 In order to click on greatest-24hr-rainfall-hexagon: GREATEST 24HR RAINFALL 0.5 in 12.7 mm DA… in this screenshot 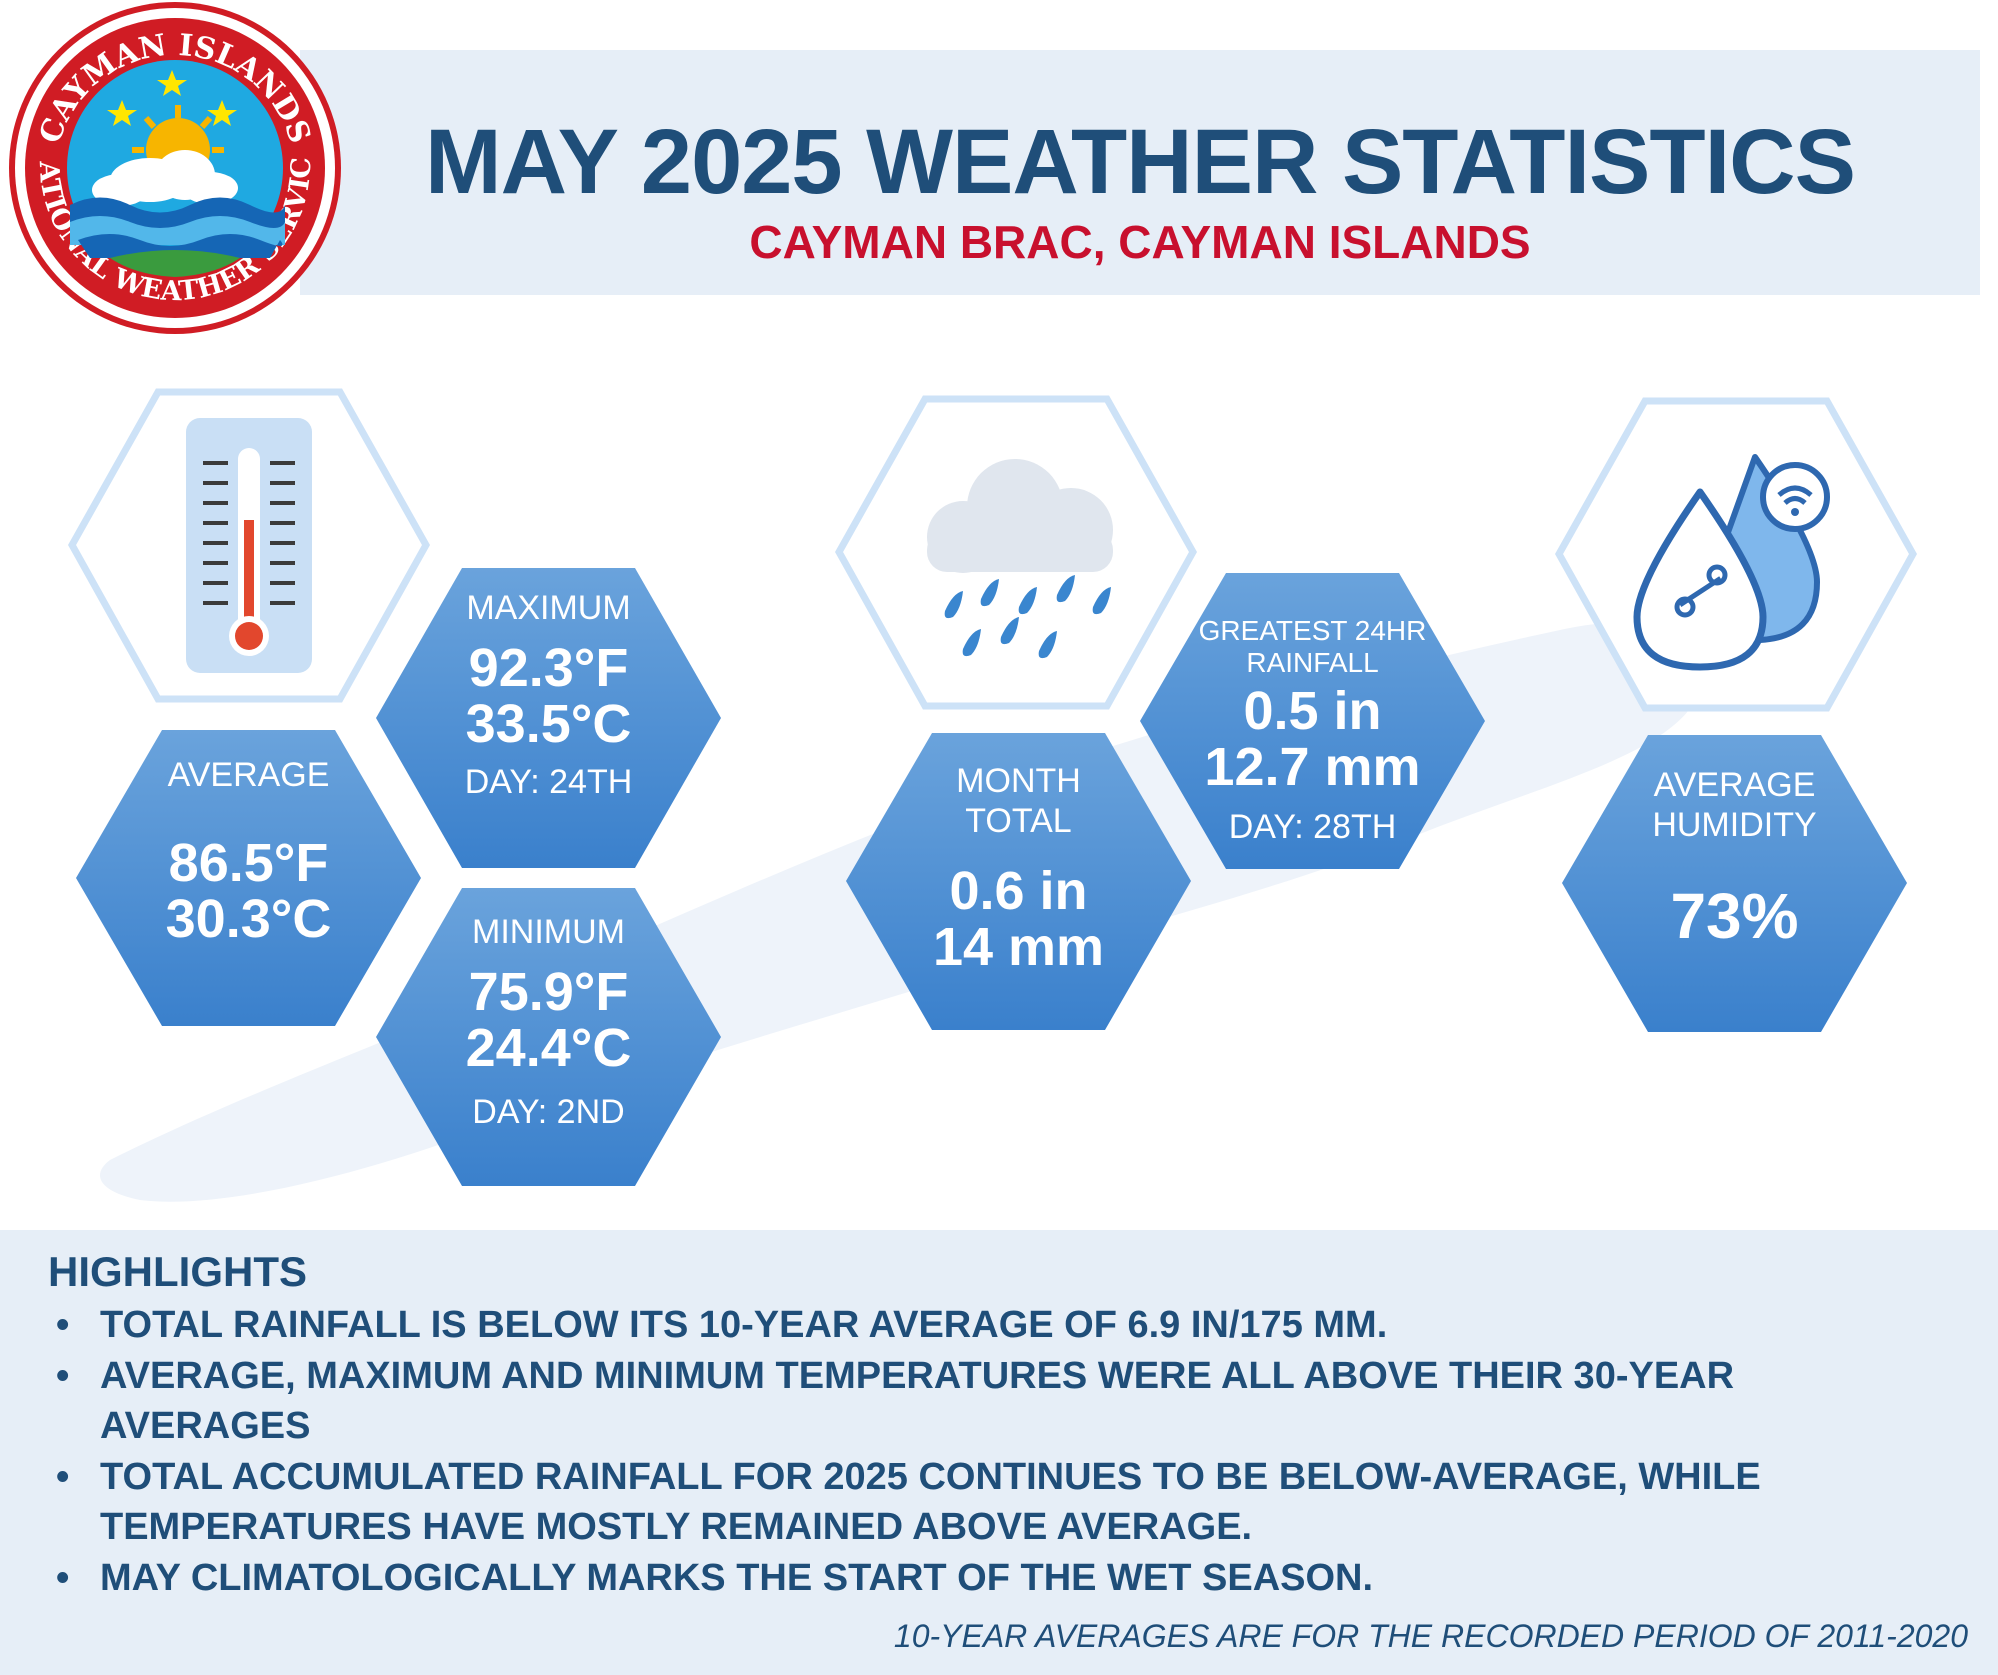, I will do `click(1312, 721)`.